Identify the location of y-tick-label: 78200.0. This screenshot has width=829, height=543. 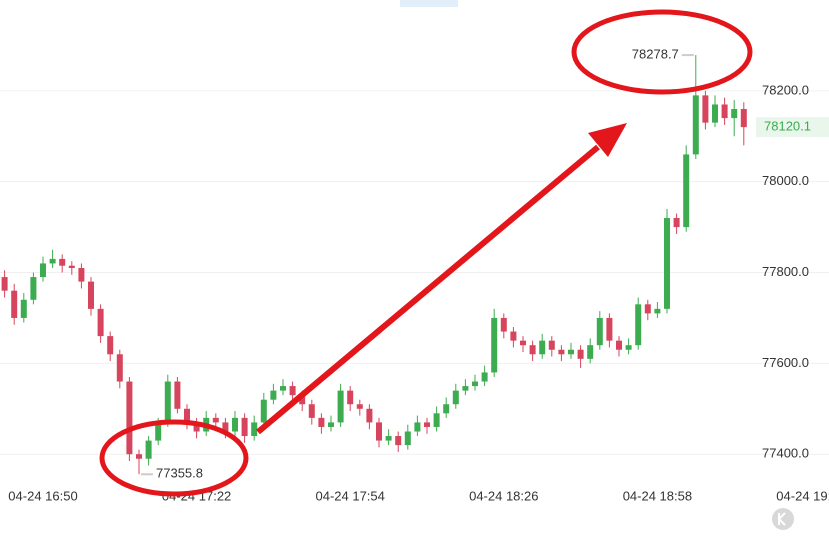
(785, 89).